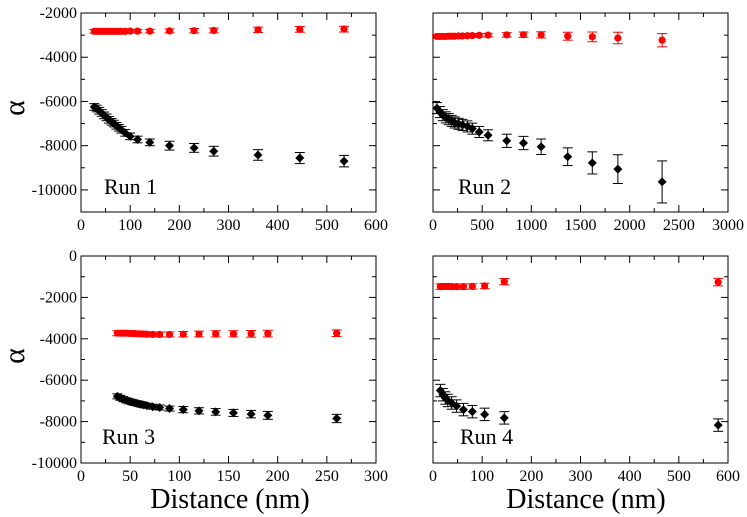  I want to click on y-axis-label-top: α, so click(15, 108).